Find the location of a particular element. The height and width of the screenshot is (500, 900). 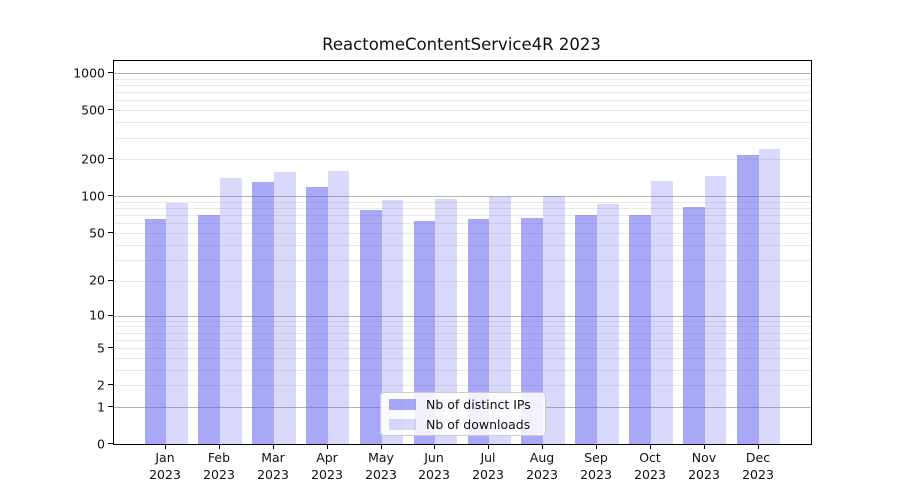

y-axis-tick-label: 2 is located at coordinates (101, 385).